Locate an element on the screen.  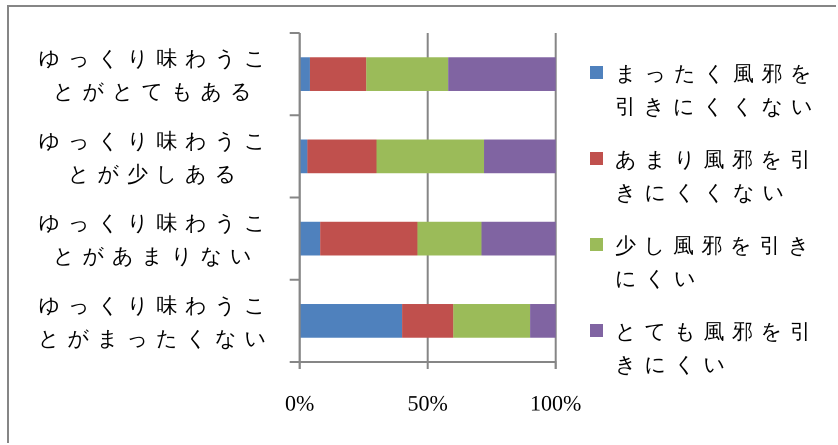
x-tick-label: 100% is located at coordinates (556, 403).